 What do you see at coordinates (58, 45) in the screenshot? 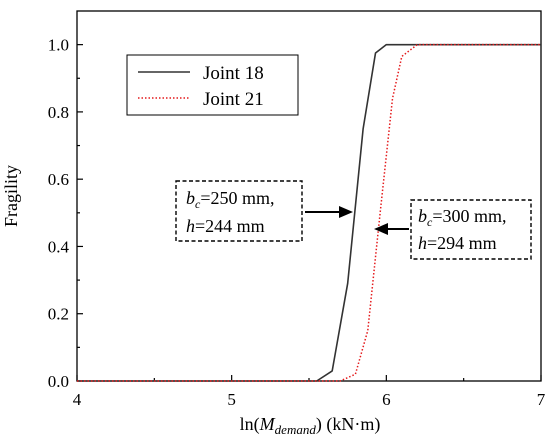
I see `y-tick-label: 1.0` at bounding box center [58, 45].